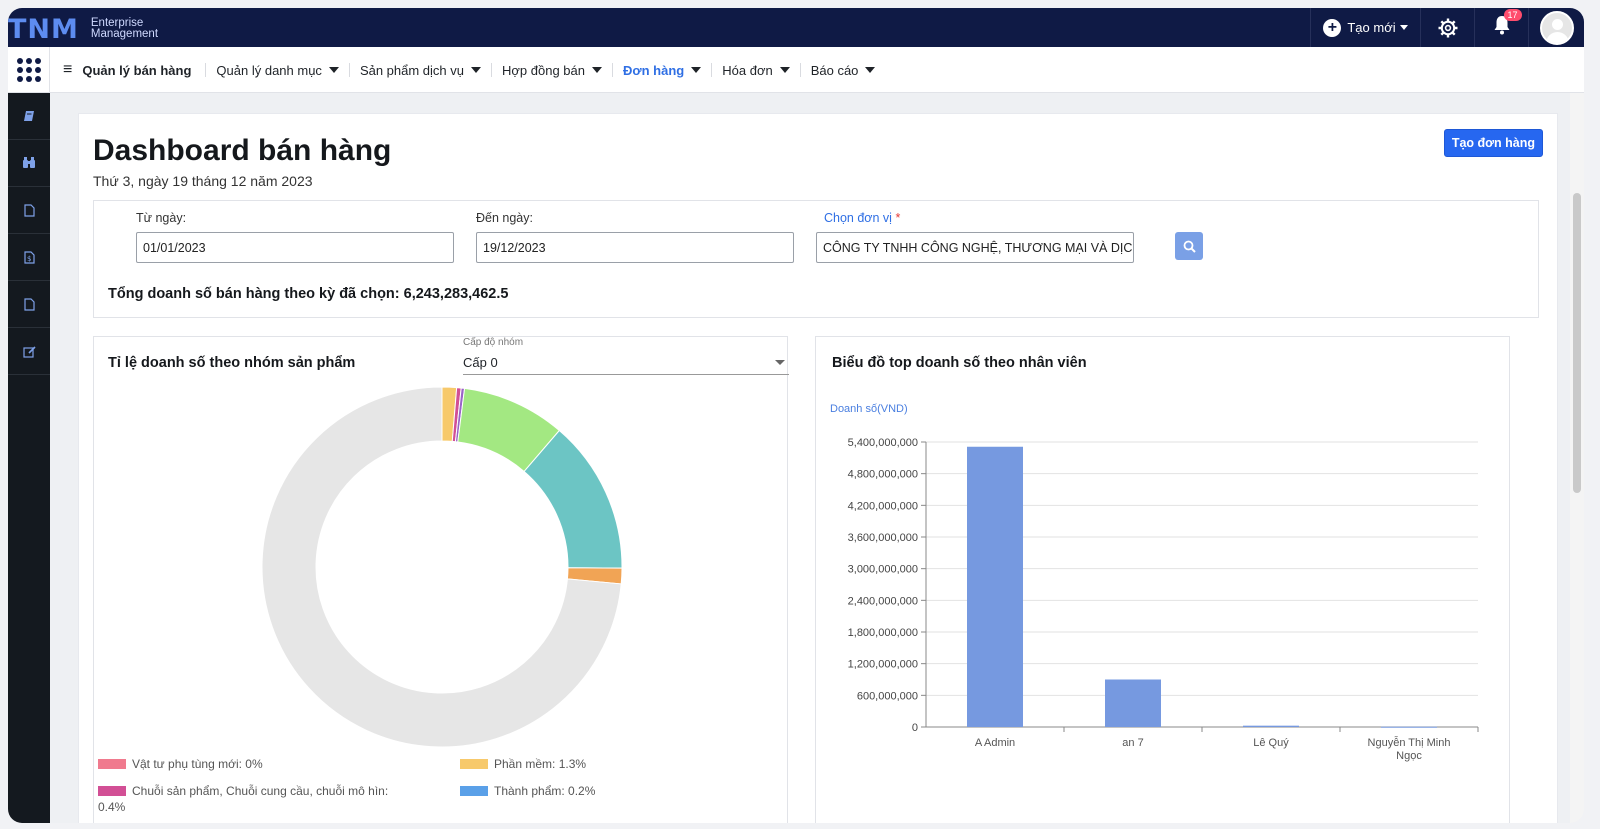 This screenshot has height=829, width=1600. What do you see at coordinates (480, 362) in the screenshot?
I see `group-level-value: Cấp 0` at bounding box center [480, 362].